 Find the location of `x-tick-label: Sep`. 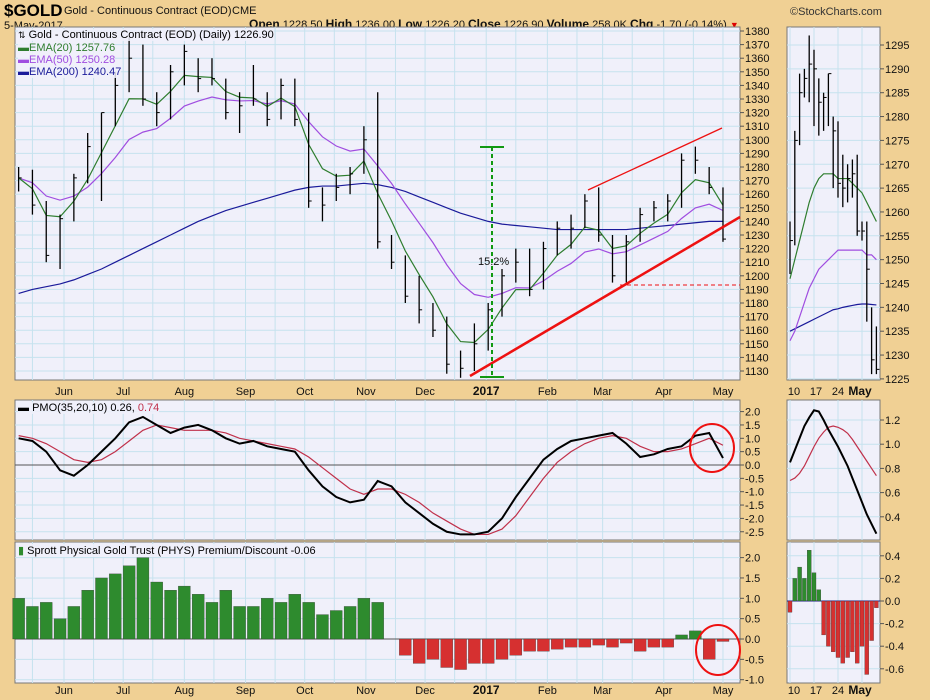

x-tick-label: Sep is located at coordinates (246, 392).